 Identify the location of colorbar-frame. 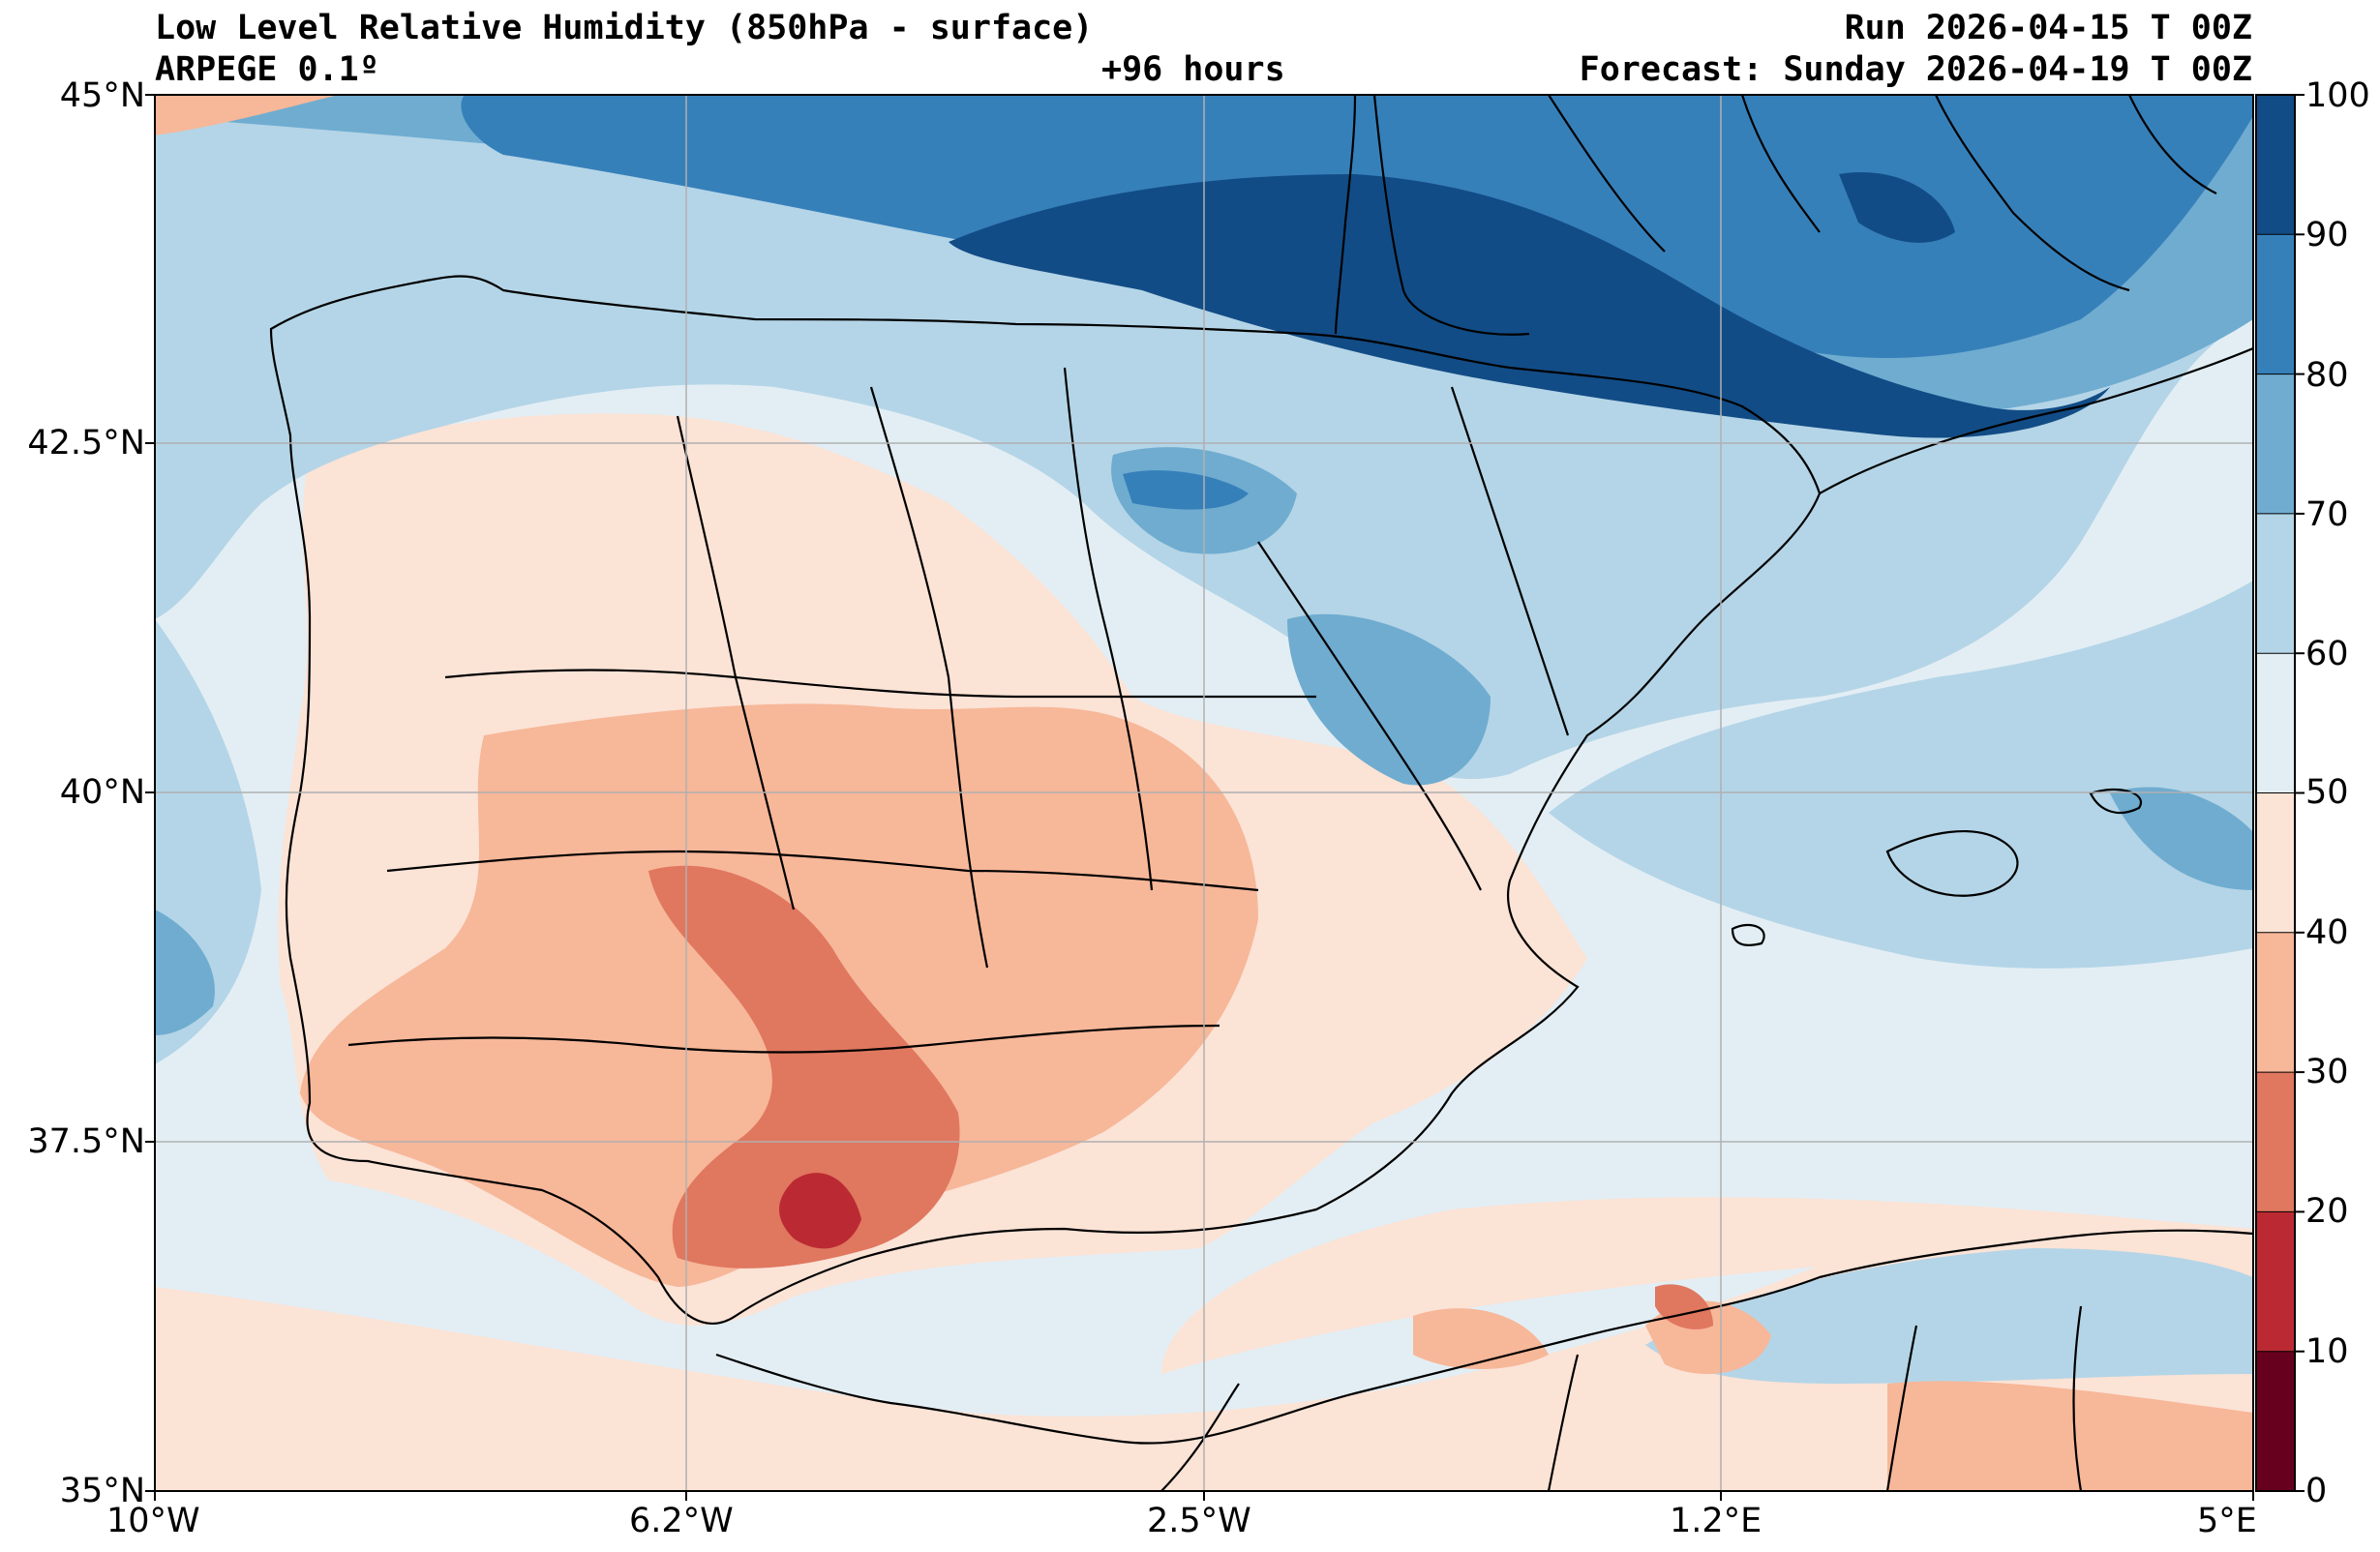
(2275, 793).